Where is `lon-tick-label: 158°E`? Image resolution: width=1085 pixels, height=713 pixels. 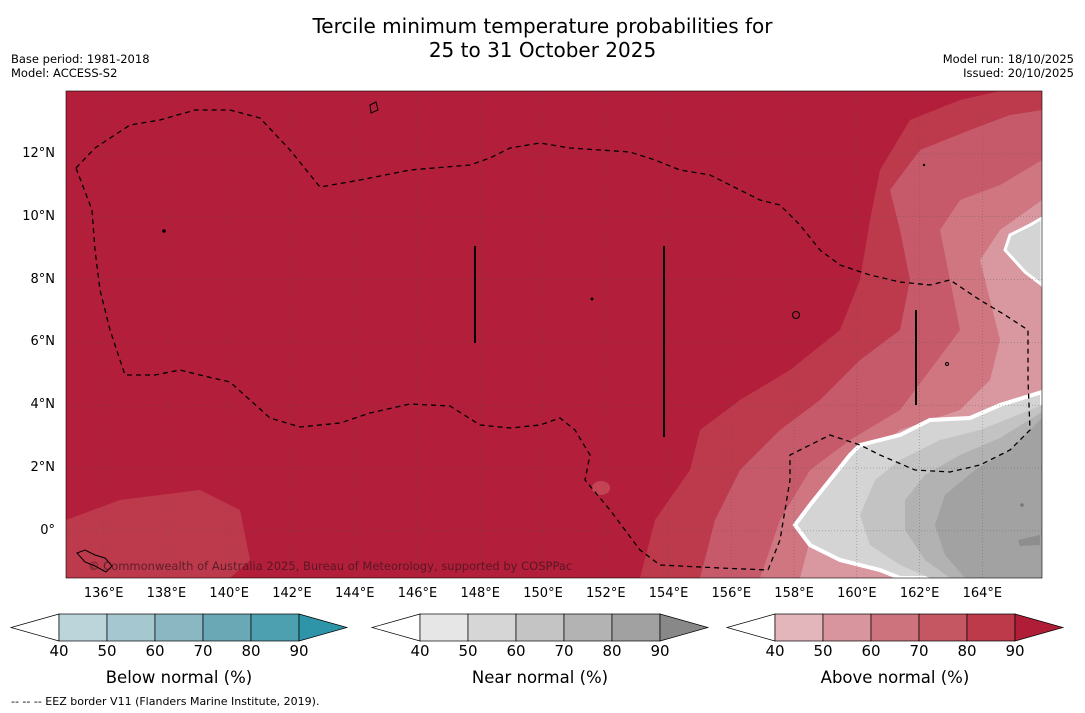 lon-tick-label: 158°E is located at coordinates (794, 593).